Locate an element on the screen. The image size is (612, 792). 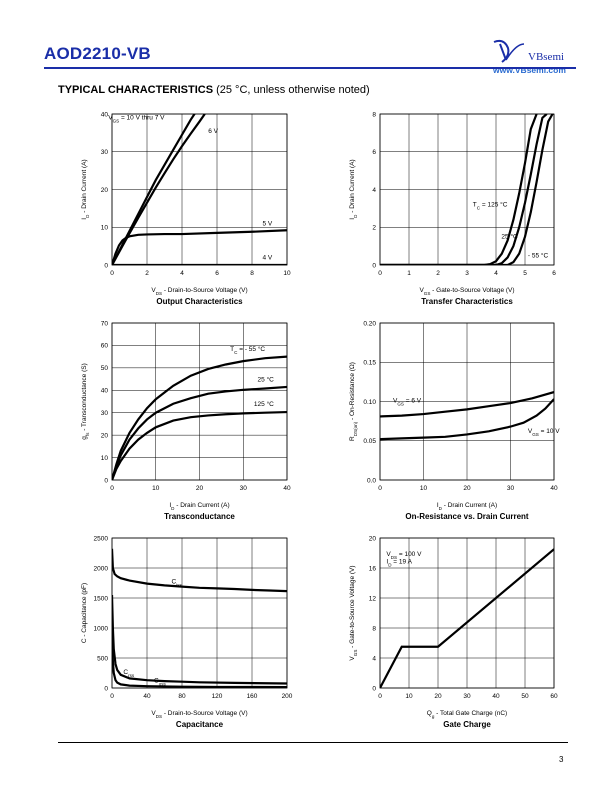
chart-annotation: VDS = 100 V is located at coordinates (404, 555).